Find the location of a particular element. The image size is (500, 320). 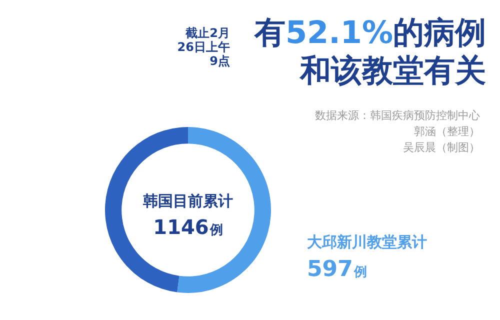

chart-subtitle: 有52.1%的病例和该教堂有关 is located at coordinates (369, 52).